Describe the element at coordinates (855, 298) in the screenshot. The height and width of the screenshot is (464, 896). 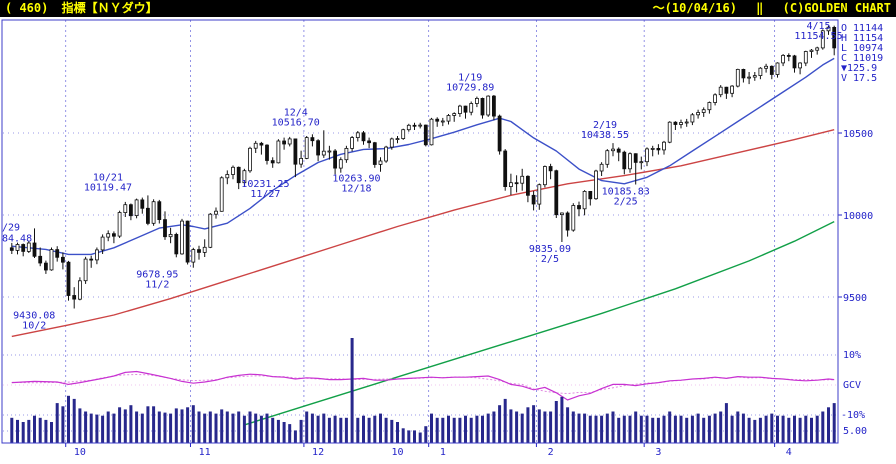
I see `svg-text: 9500` at that location.